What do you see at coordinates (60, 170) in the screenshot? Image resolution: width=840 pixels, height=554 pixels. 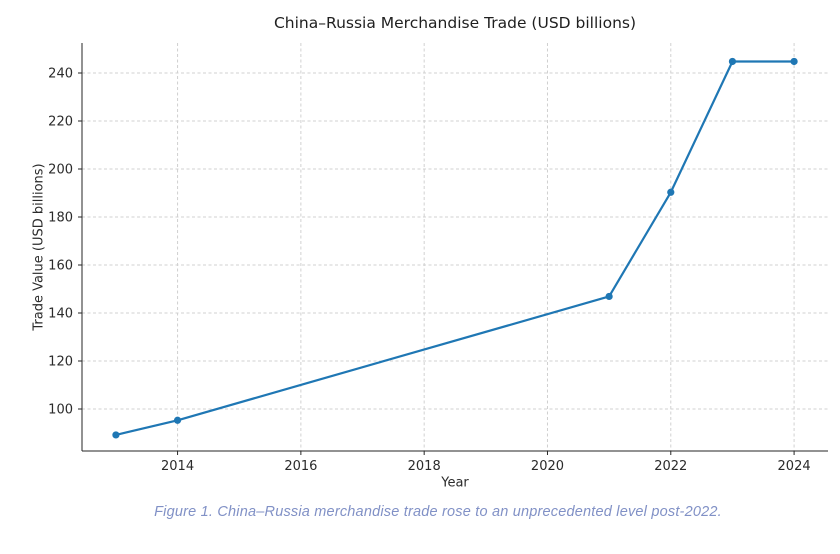 I see `y-tick-label: 200` at bounding box center [60, 170].